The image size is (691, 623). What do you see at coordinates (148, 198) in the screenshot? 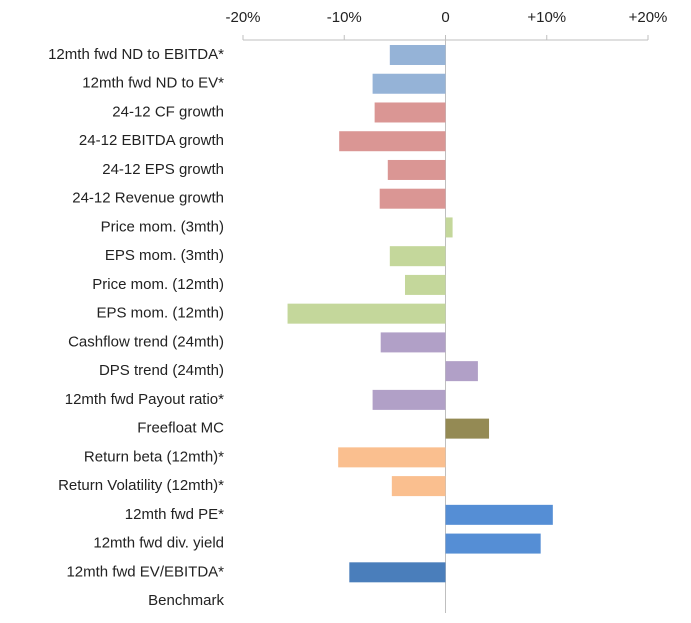
I see `y-tick-label: 24-12 Revenue growth` at bounding box center [148, 198].